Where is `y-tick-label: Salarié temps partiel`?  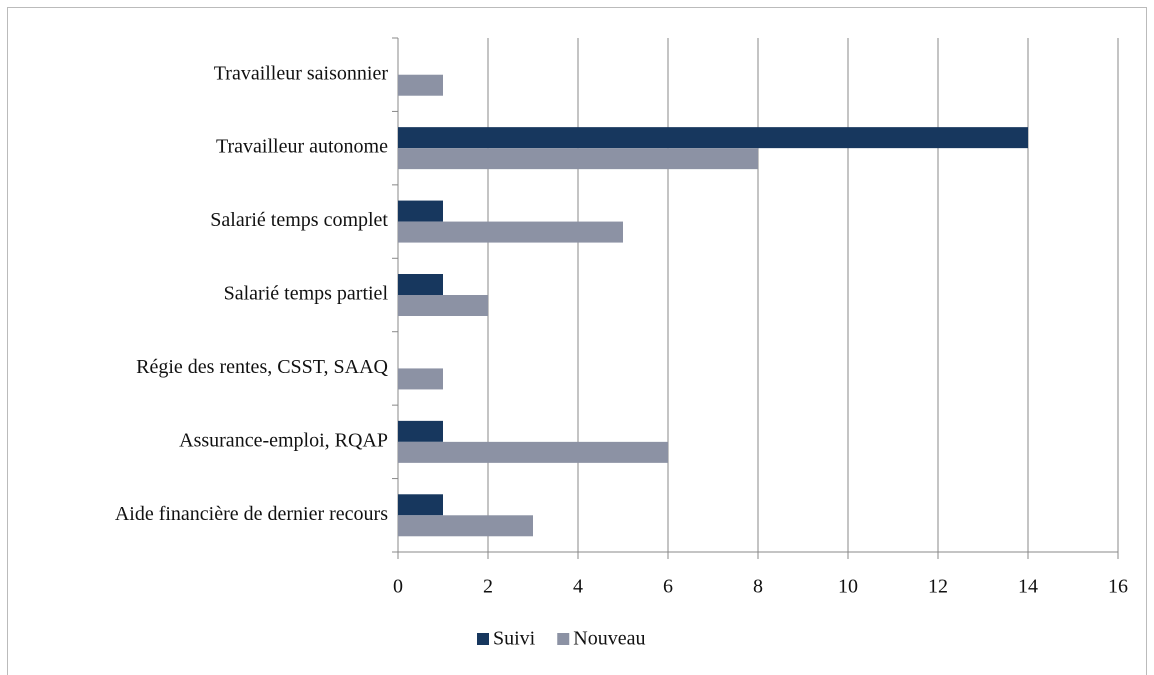
y-tick-label: Salarié temps partiel is located at coordinates (306, 294).